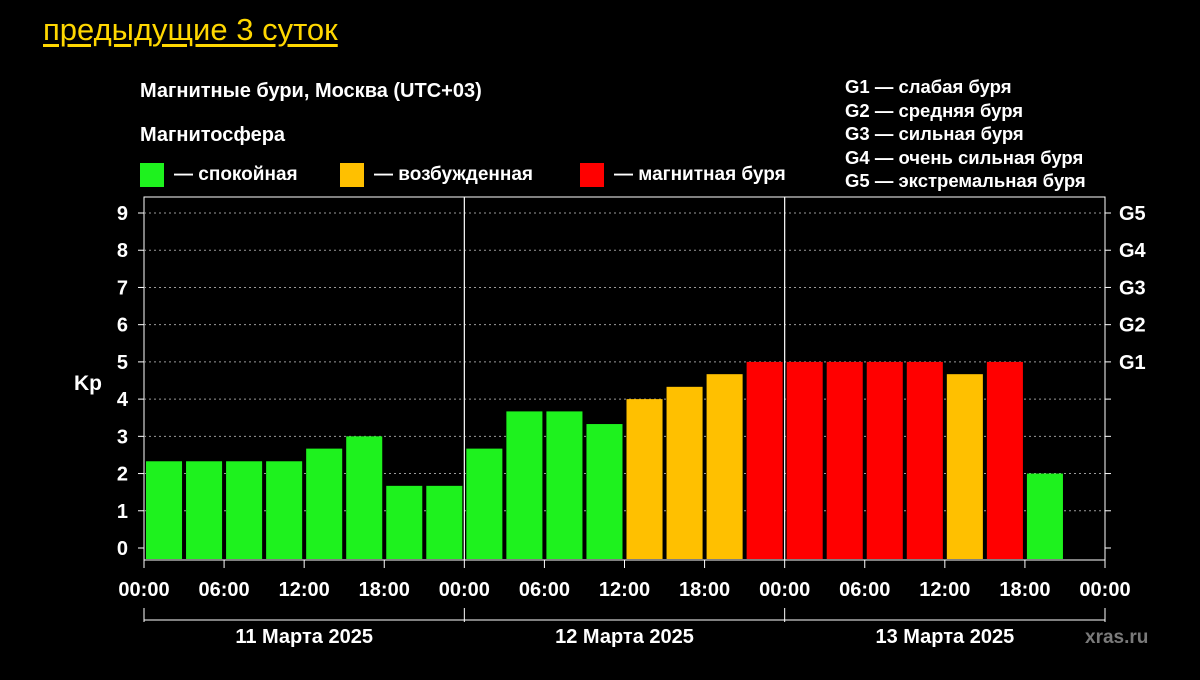  What do you see at coordinates (944, 637) in the screenshot?
I see `day-label: 13 Марта 2025` at bounding box center [944, 637].